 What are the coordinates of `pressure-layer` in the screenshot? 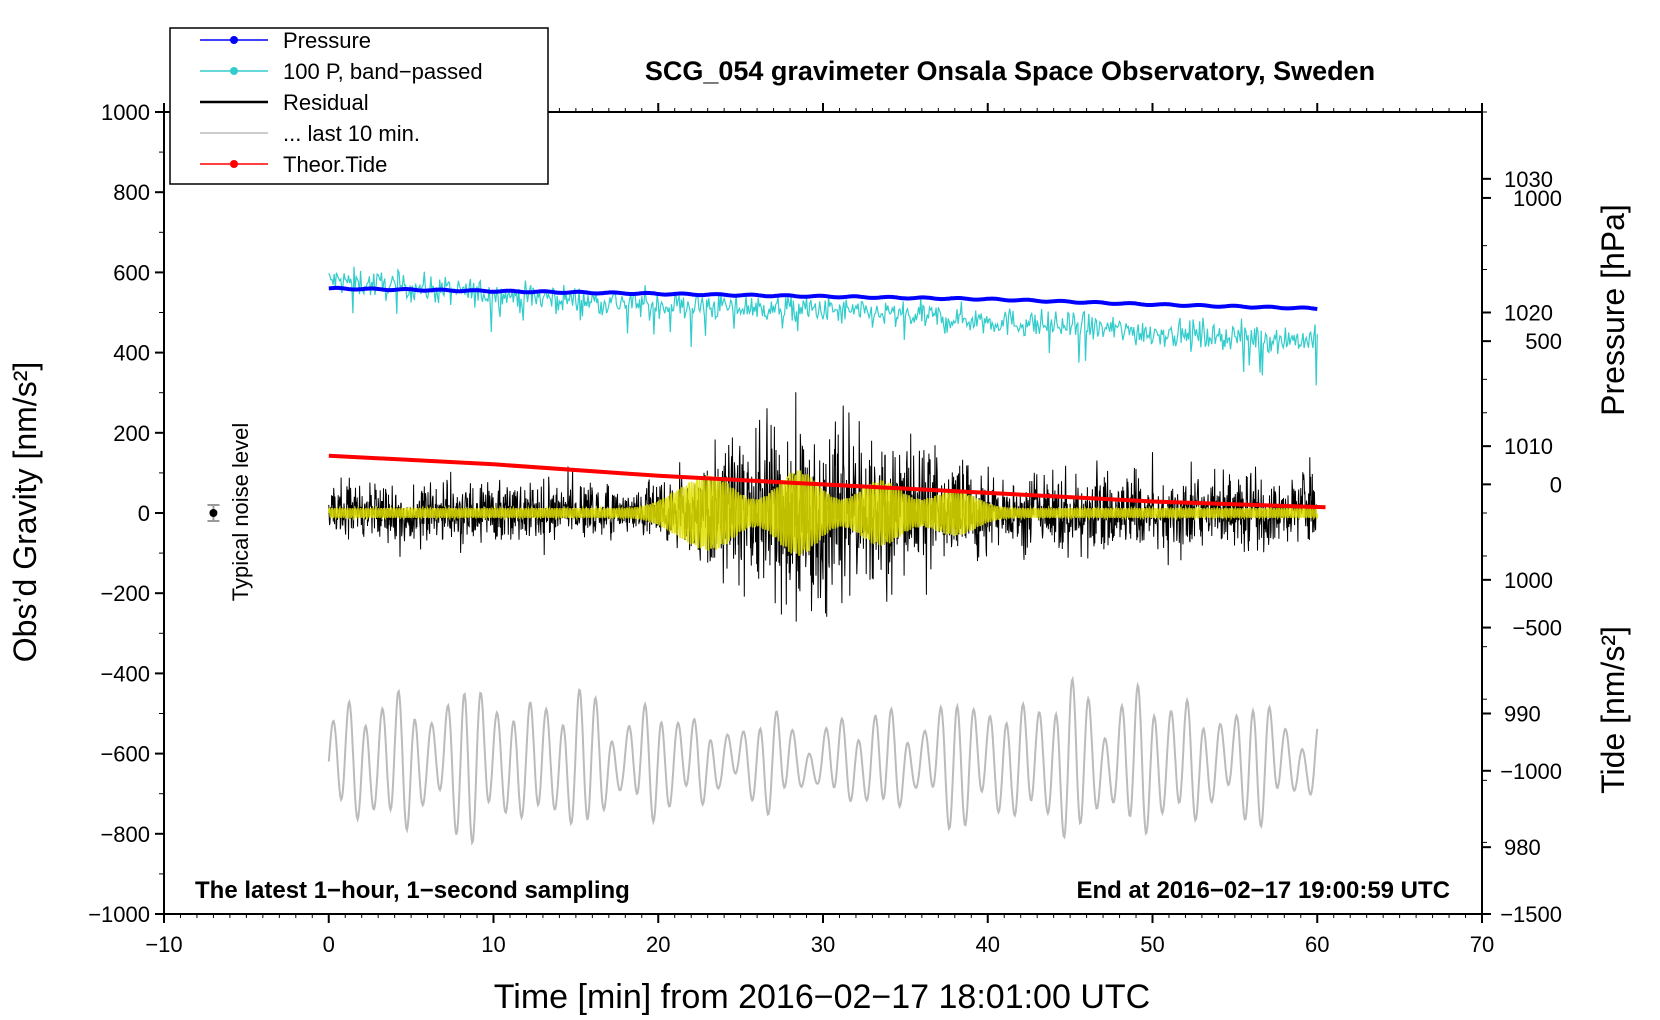 It's located at (823, 298).